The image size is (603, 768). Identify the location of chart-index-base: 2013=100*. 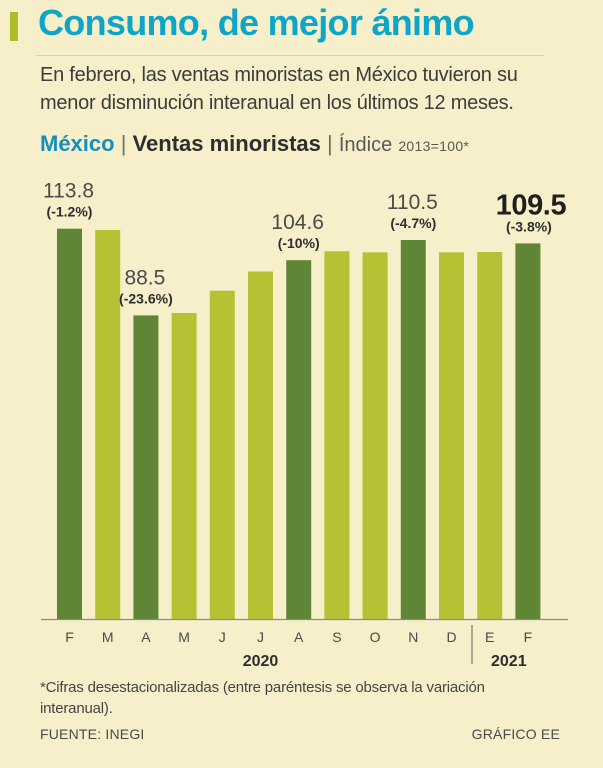
(434, 146).